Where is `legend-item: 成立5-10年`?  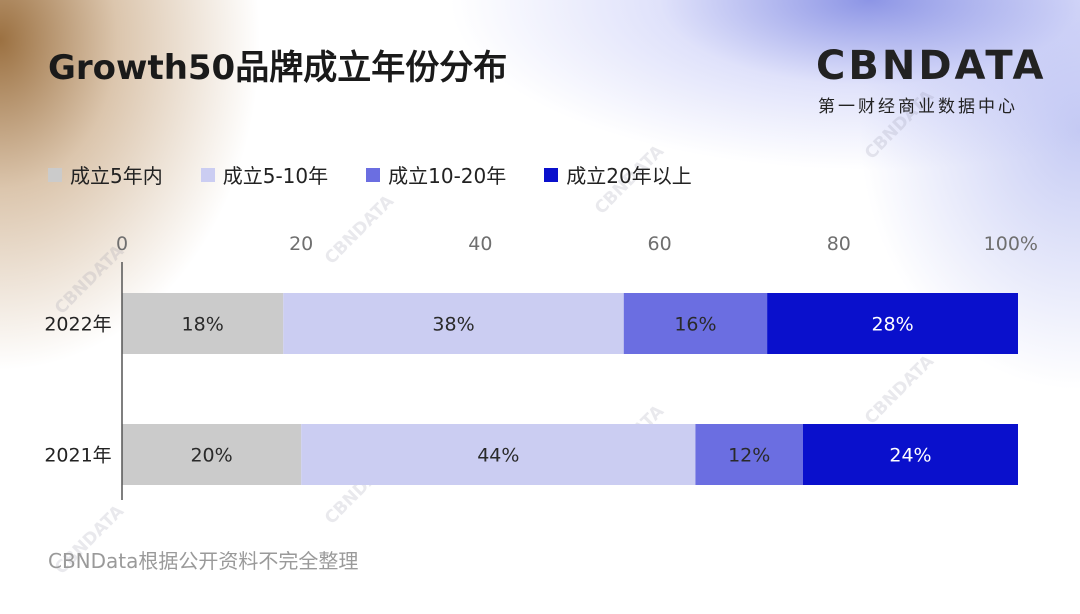 legend-item: 成立5-10年 is located at coordinates (264, 174).